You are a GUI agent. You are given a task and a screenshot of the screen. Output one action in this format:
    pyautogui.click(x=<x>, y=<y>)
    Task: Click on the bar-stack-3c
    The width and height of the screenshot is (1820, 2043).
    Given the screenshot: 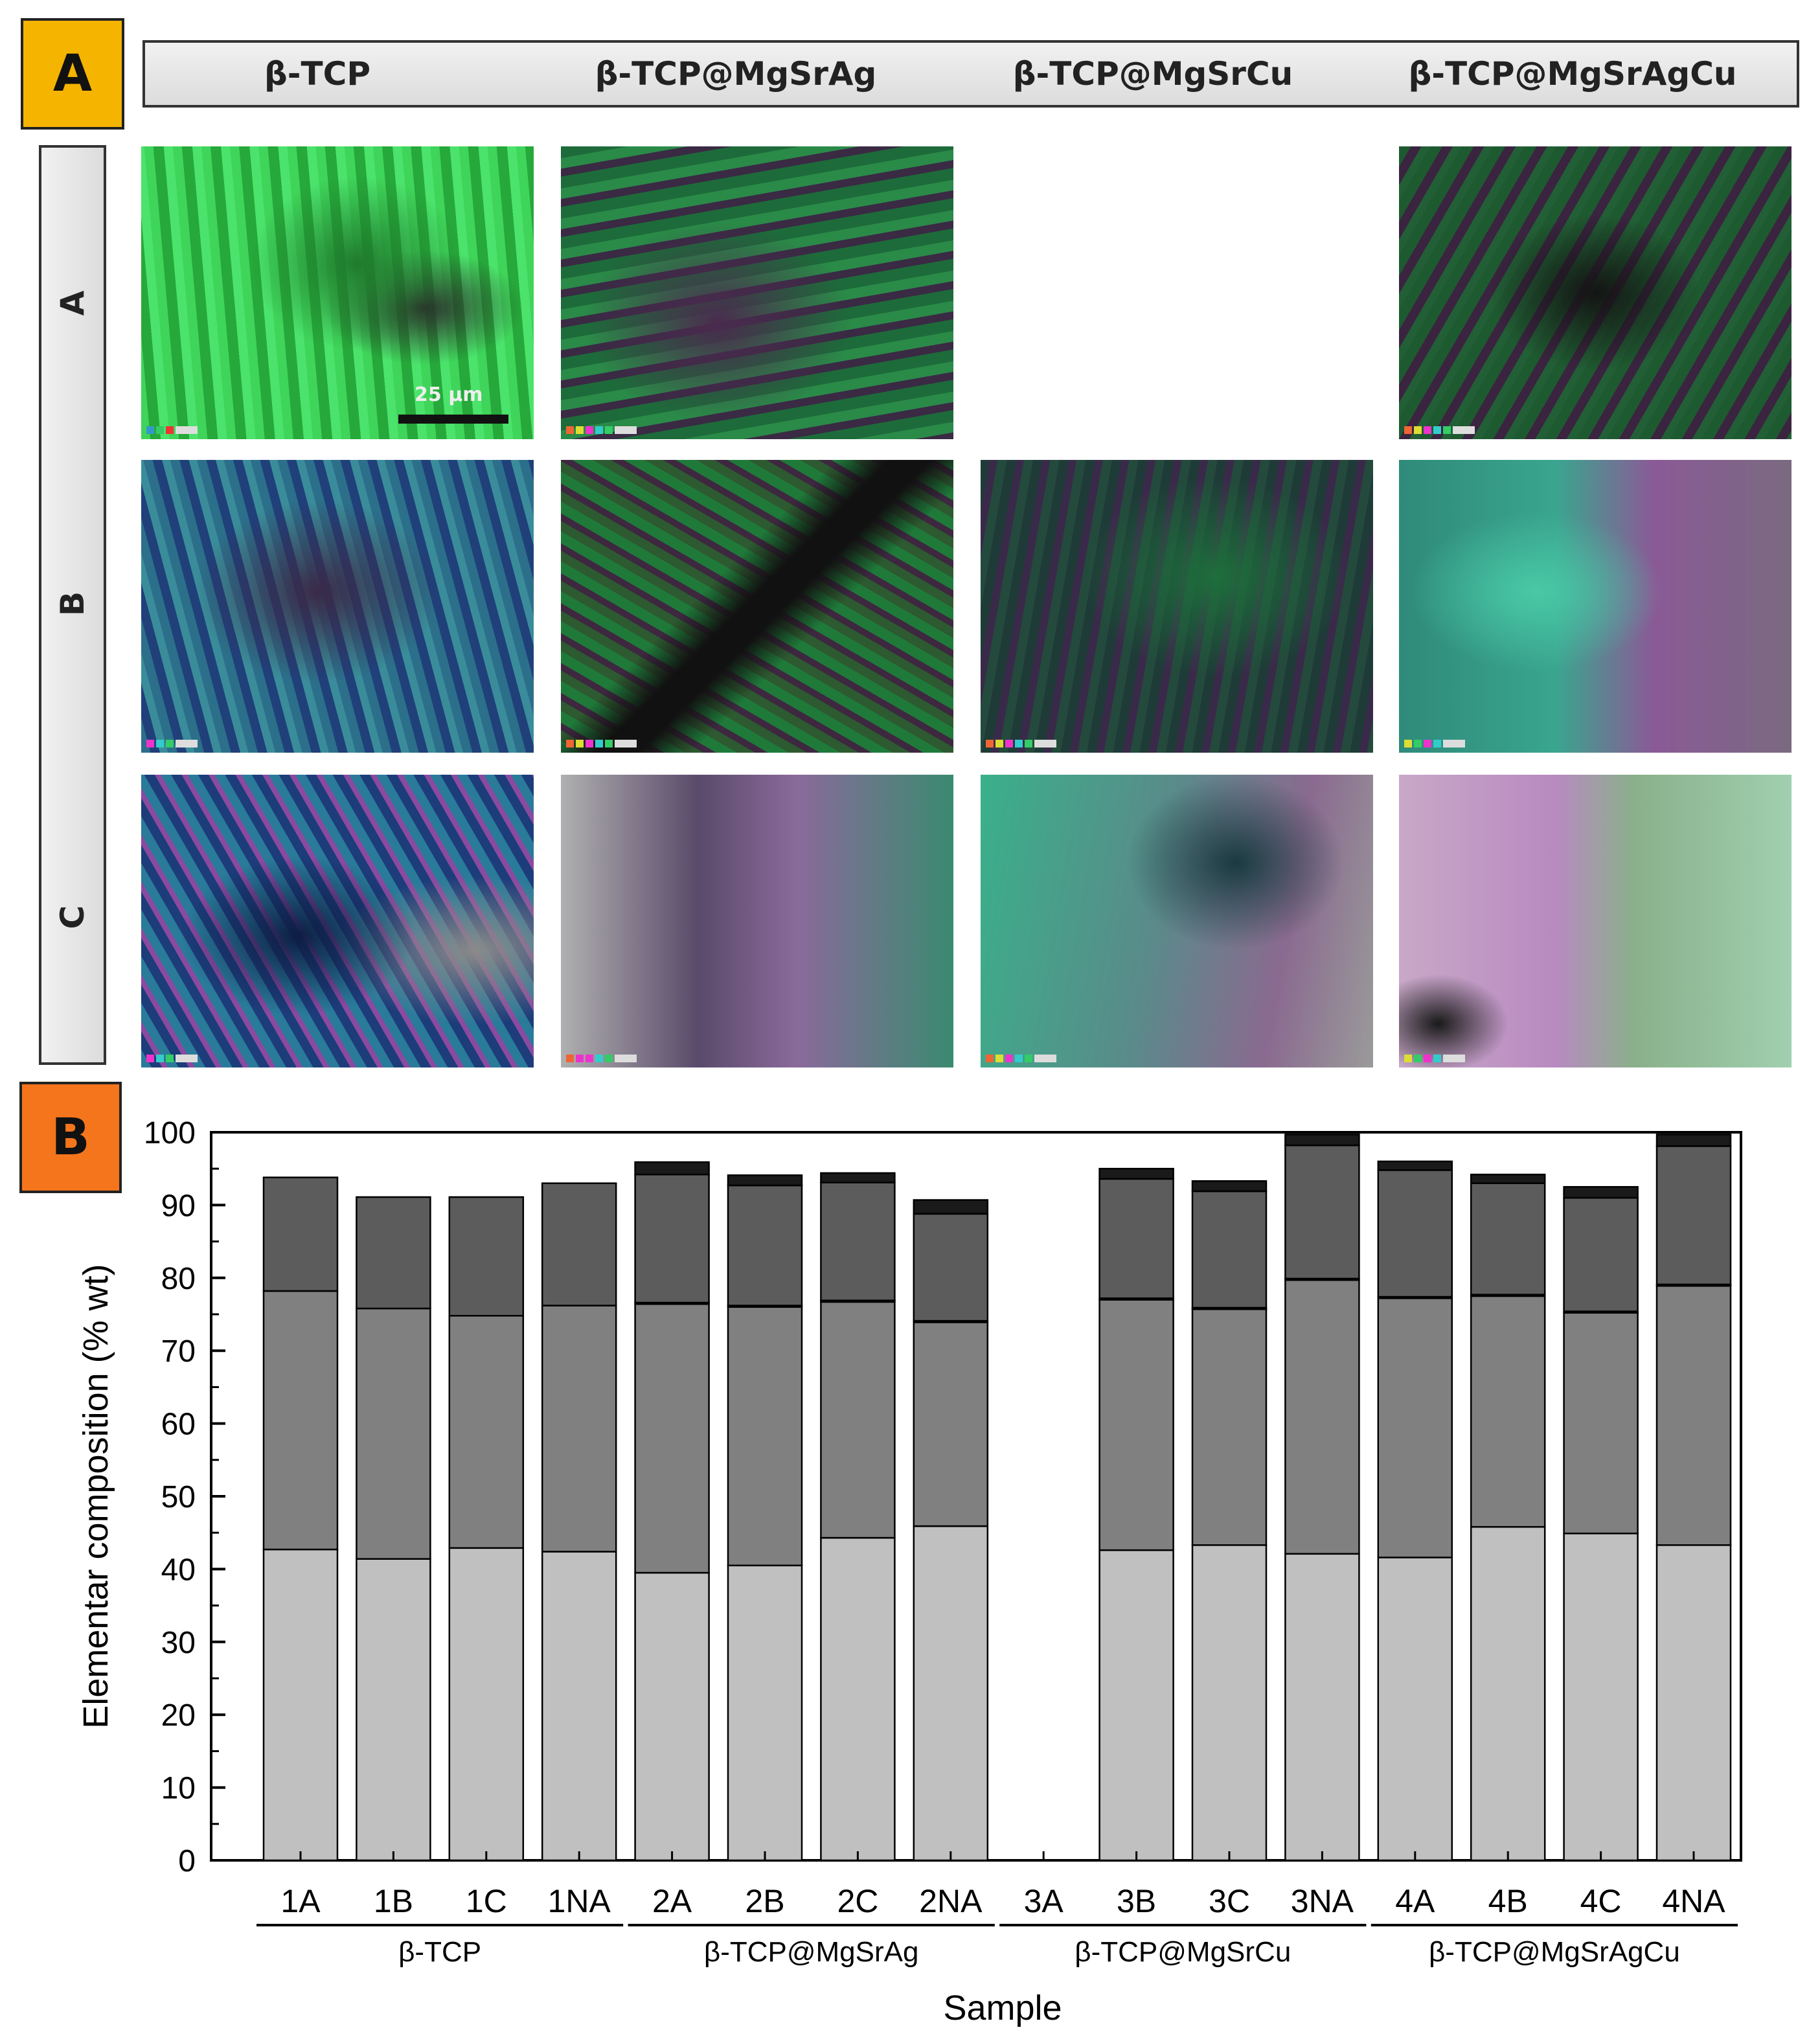 What is the action you would take?
    pyautogui.click(x=1229, y=1521)
    